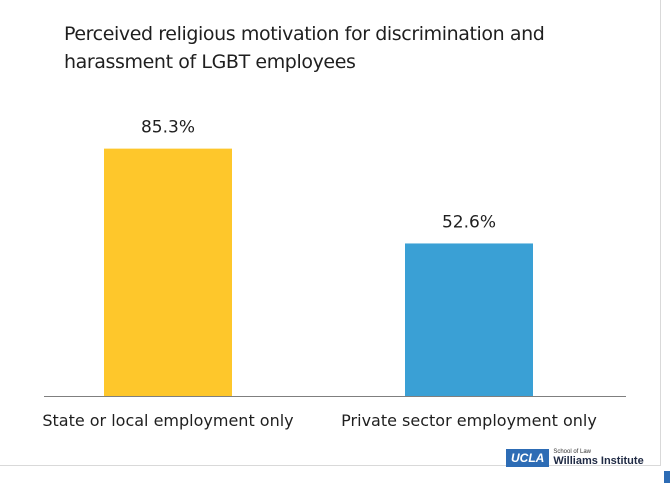  What do you see at coordinates (168, 128) in the screenshot?
I see `bar-value-label-1: 85.3%` at bounding box center [168, 128].